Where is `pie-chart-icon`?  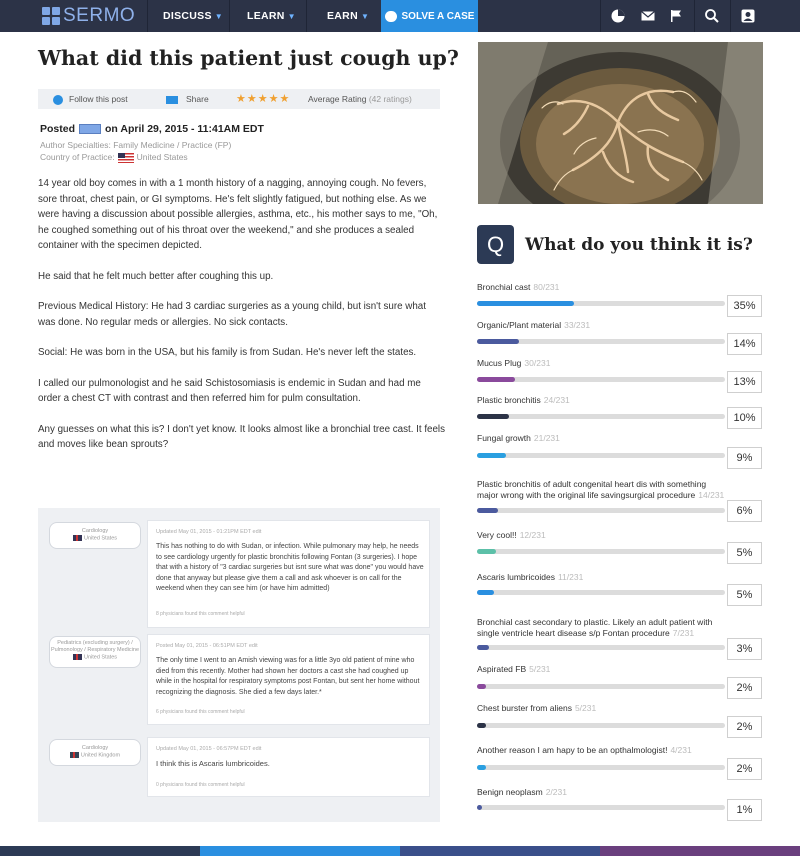 pie-chart-icon is located at coordinates (618, 16).